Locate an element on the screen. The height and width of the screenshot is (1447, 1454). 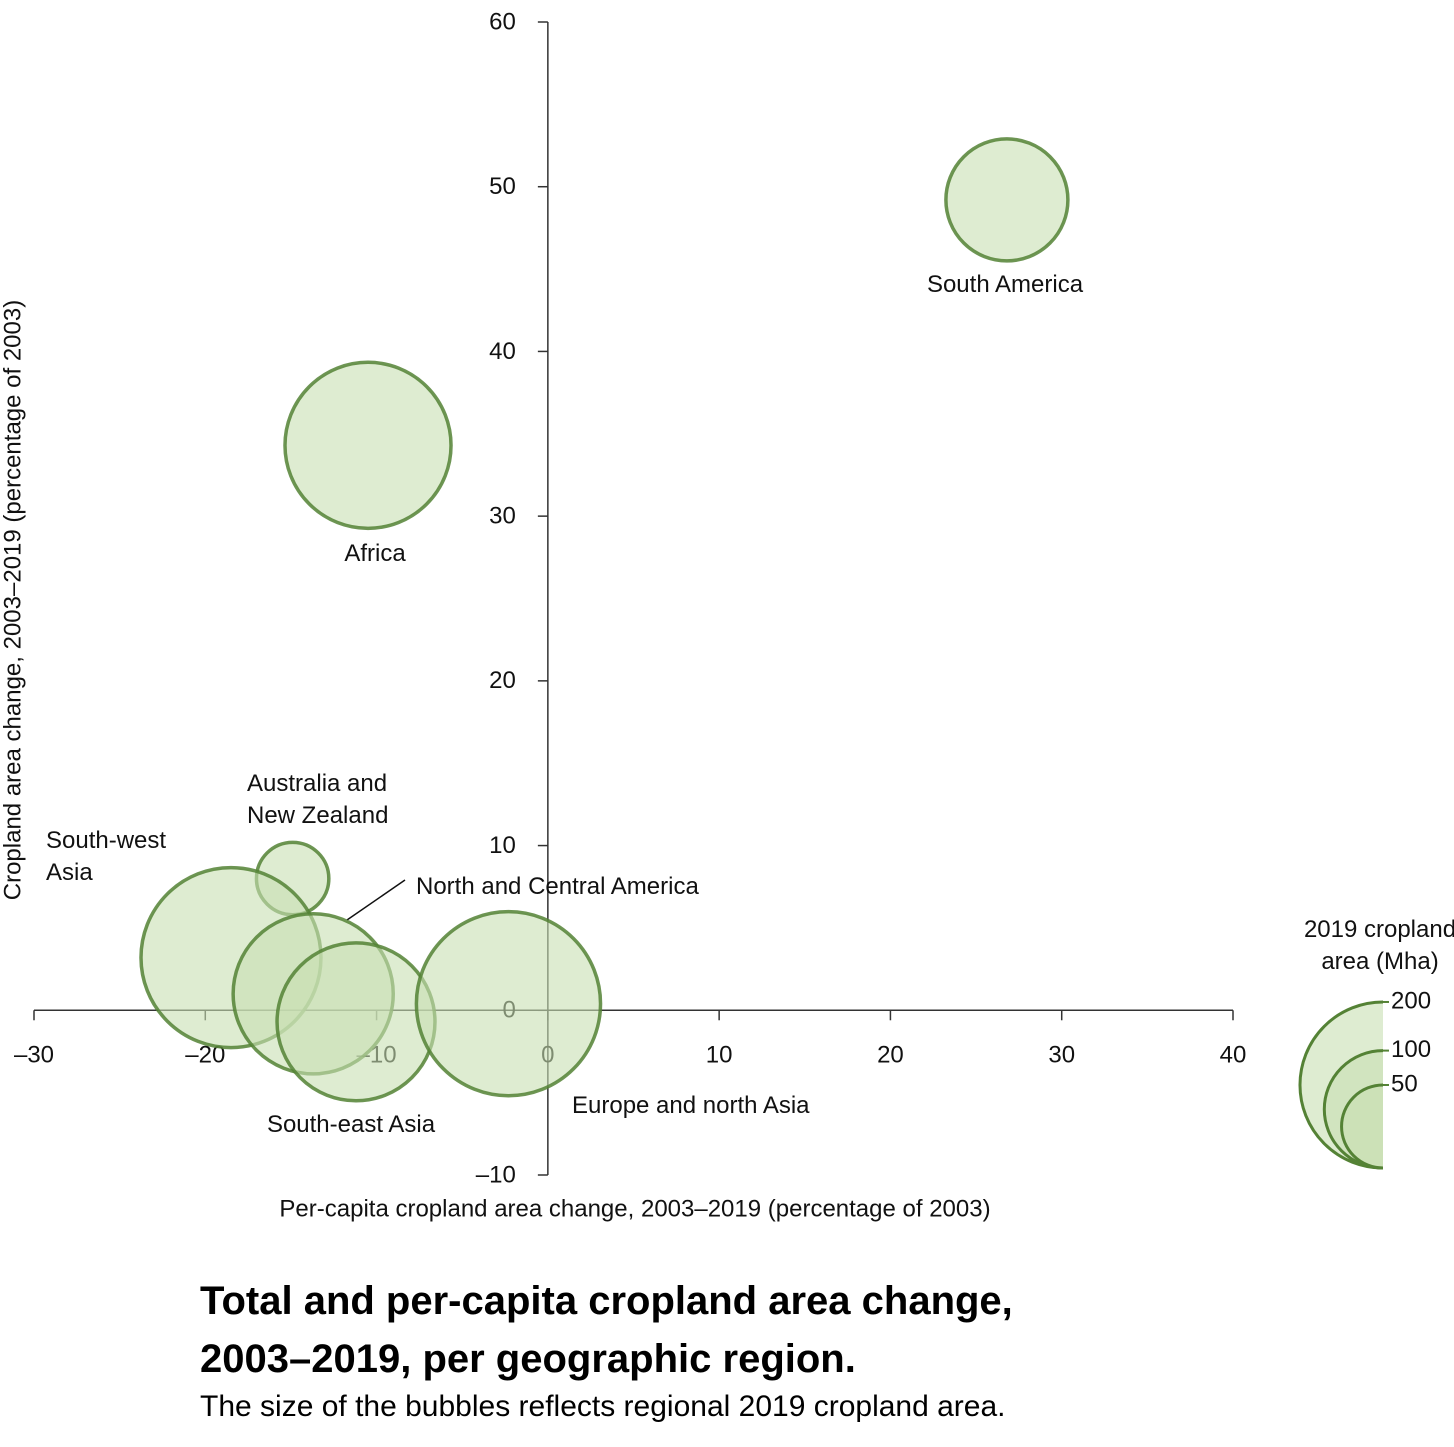
x-tick-label: –30 is located at coordinates (34, 1055).